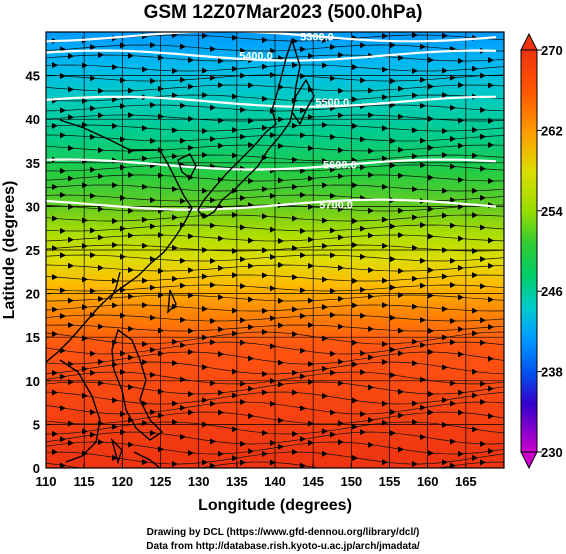 The height and width of the screenshot is (554, 566). Describe the element at coordinates (33, 163) in the screenshot. I see `y-tick-label: 35` at that location.